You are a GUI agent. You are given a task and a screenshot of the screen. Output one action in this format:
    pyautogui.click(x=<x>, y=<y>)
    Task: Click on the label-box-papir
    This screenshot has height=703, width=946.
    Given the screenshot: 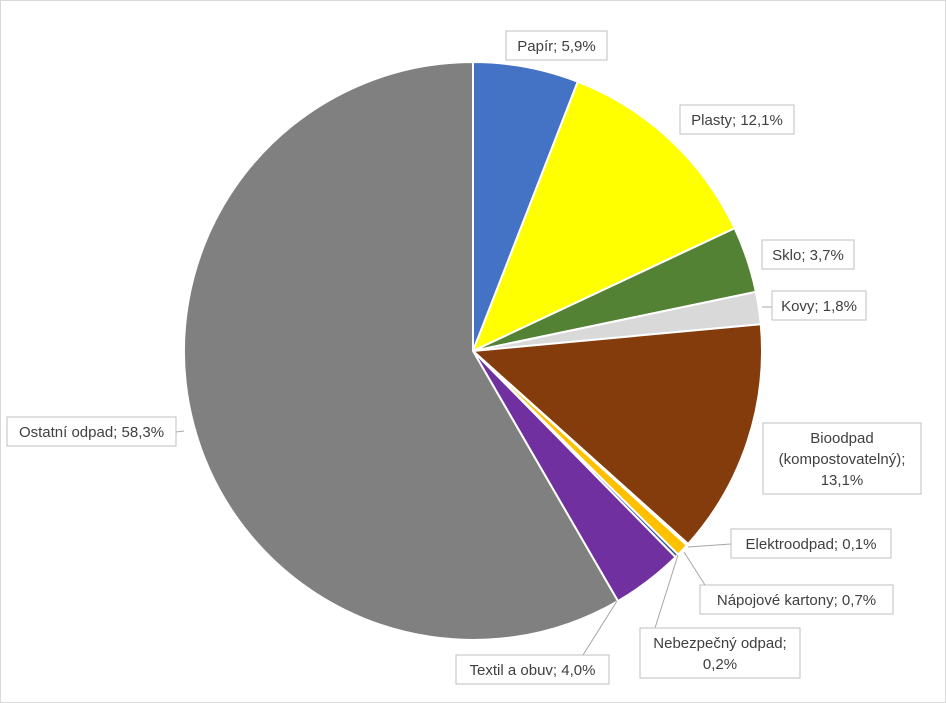 What is the action you would take?
    pyautogui.click(x=556, y=45)
    